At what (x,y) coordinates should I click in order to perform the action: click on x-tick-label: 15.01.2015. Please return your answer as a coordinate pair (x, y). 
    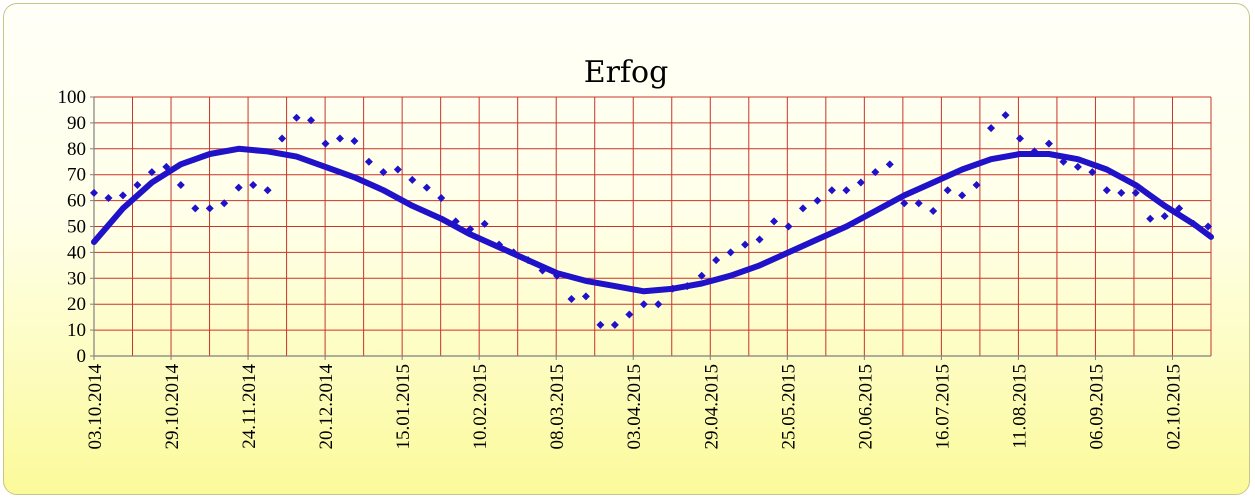
    Looking at the image, I should click on (403, 407).